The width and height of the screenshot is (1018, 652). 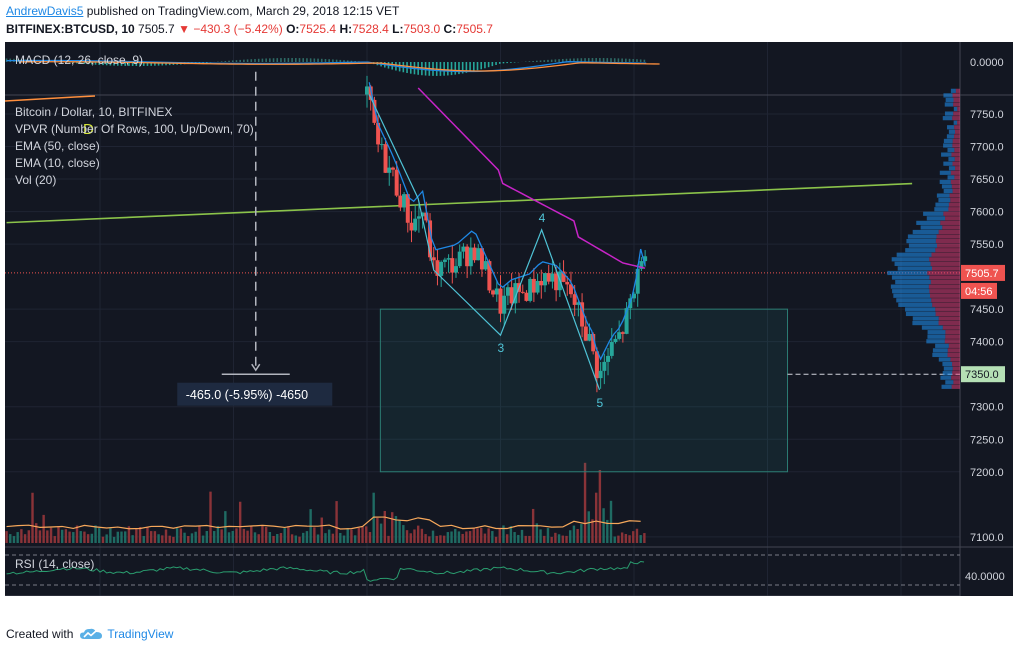 What do you see at coordinates (987, 343) in the screenshot?
I see `price-tick-label: 7400.0` at bounding box center [987, 343].